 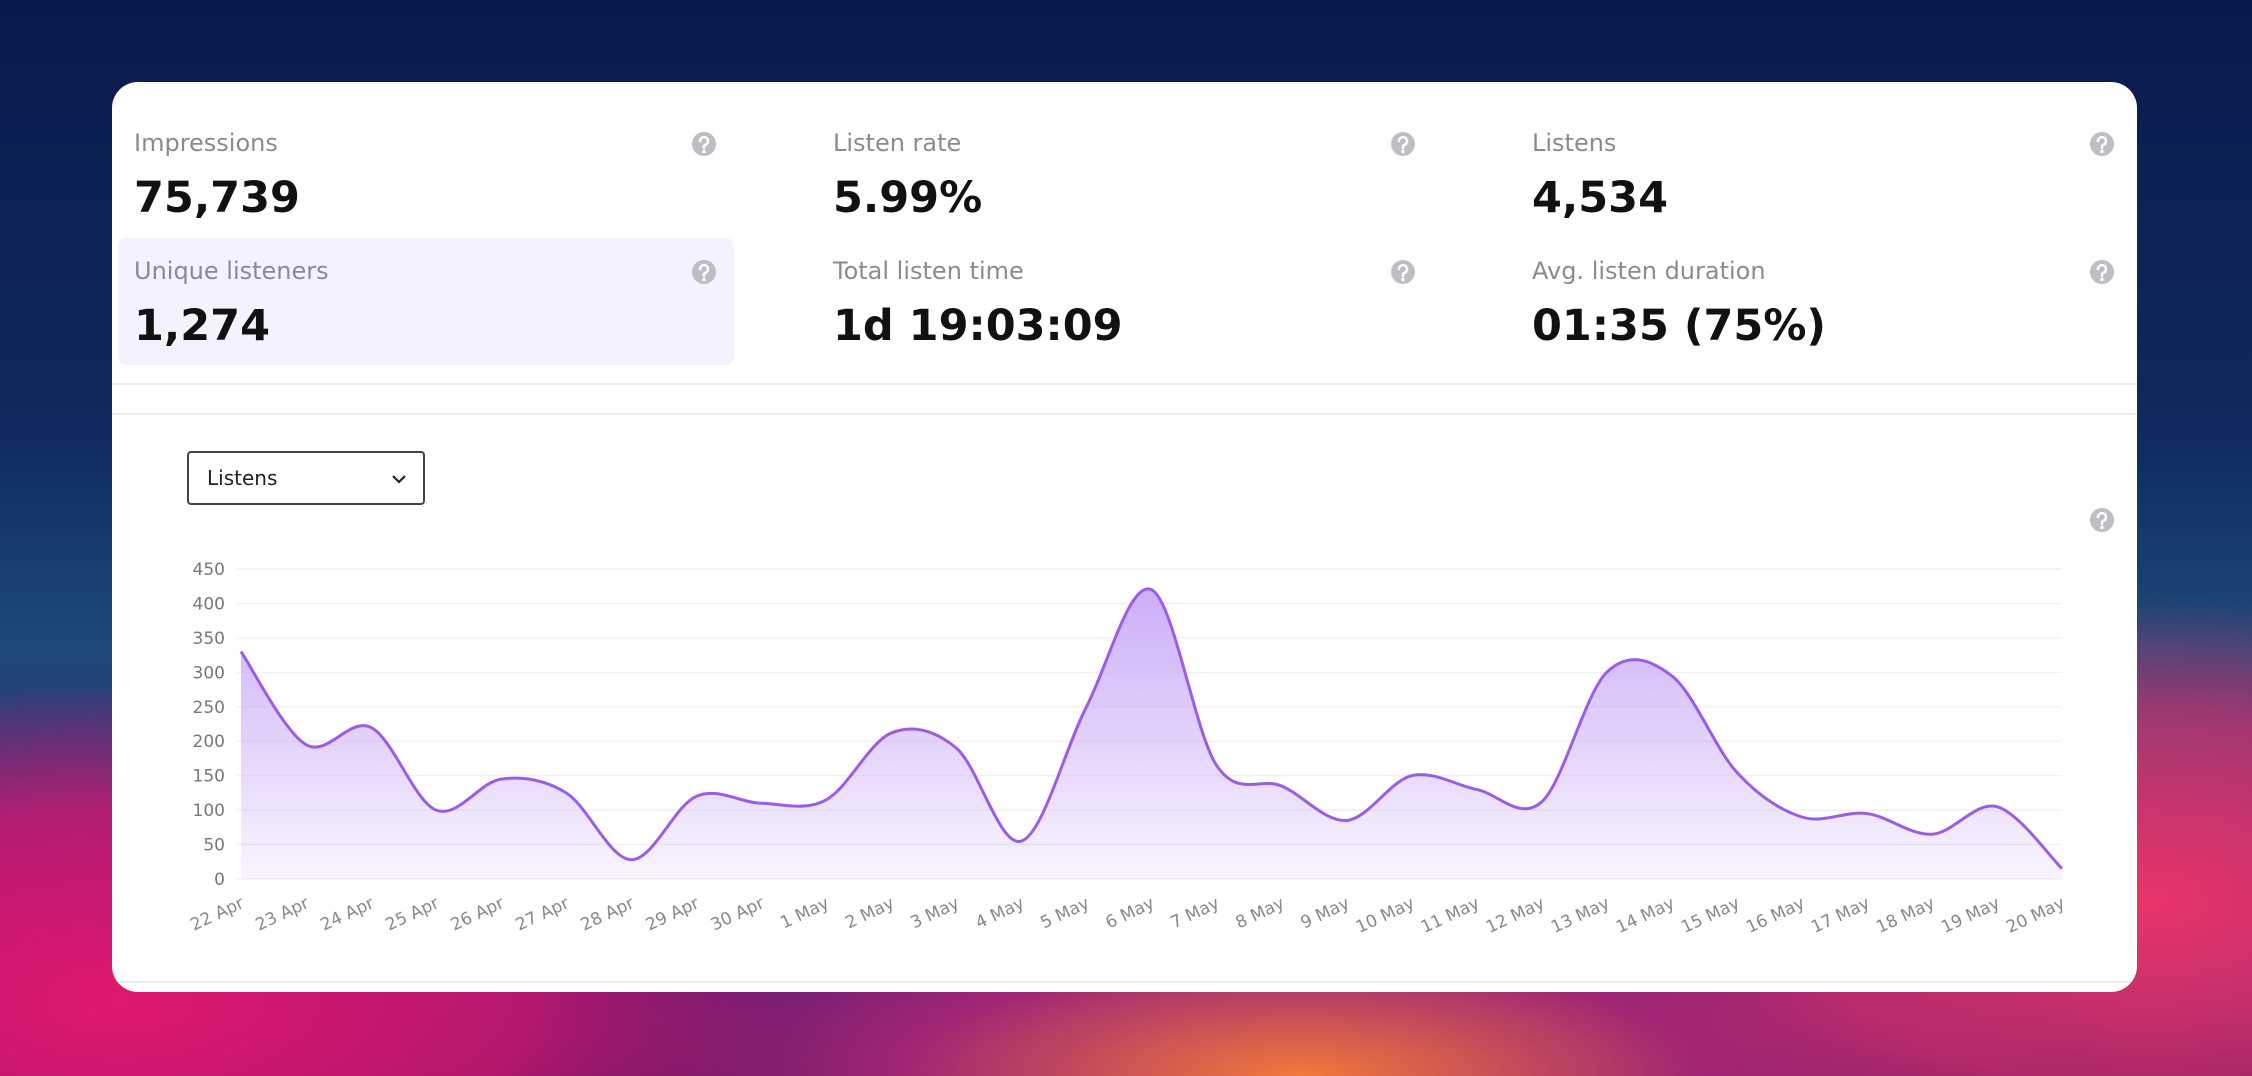 I want to click on y-tick-label: 400, so click(x=209, y=604).